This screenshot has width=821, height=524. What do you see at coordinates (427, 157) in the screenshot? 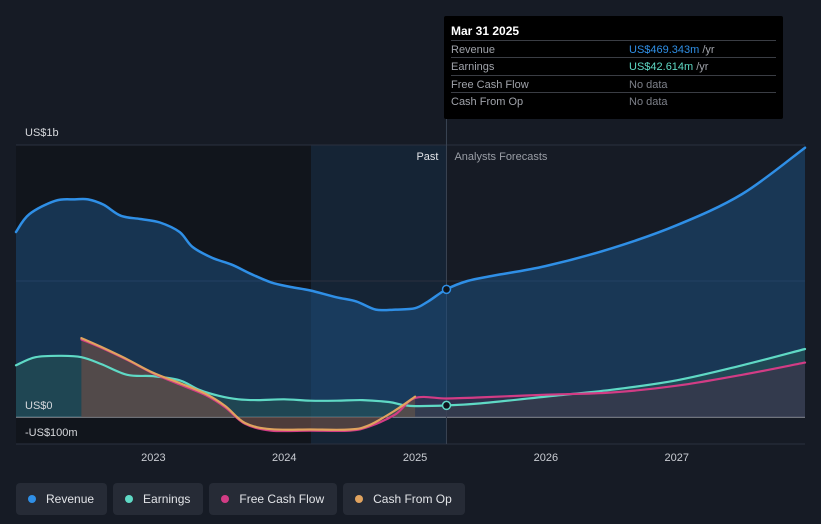
I see `past-label: Past` at bounding box center [427, 157].